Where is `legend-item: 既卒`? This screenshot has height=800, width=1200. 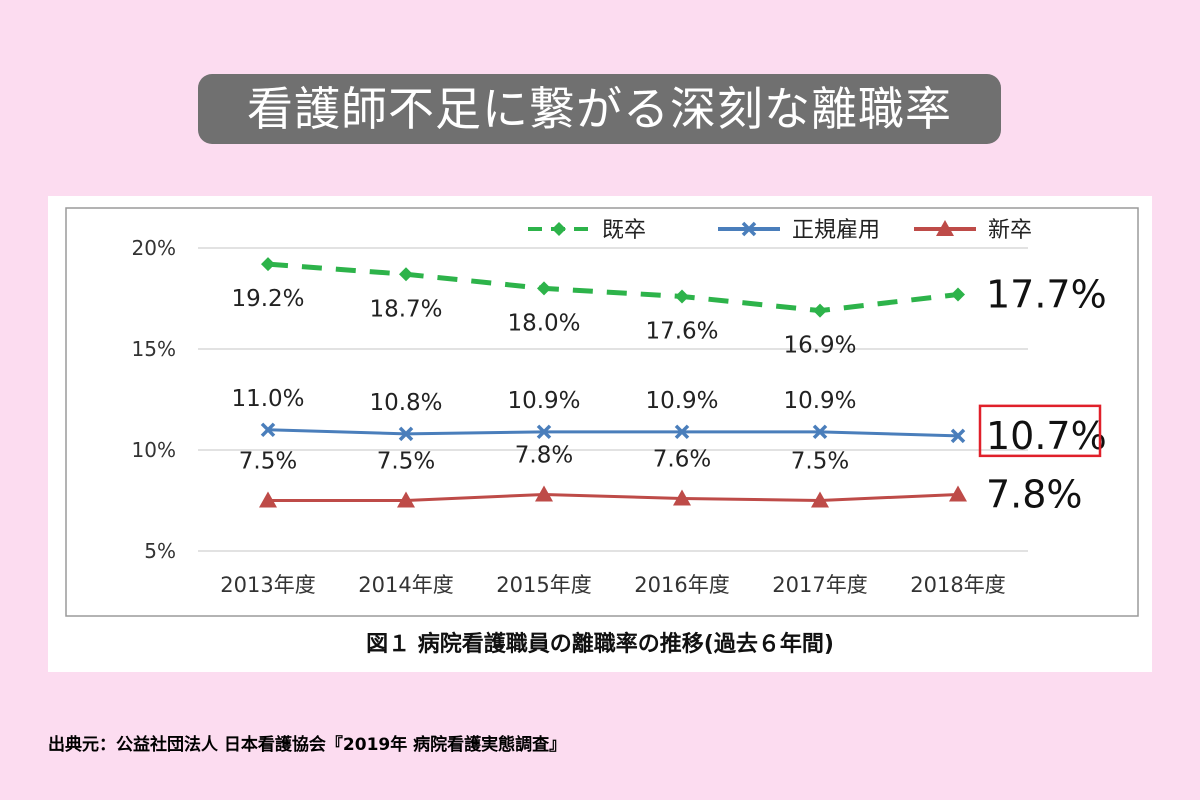 legend-item: 既卒 is located at coordinates (587, 230).